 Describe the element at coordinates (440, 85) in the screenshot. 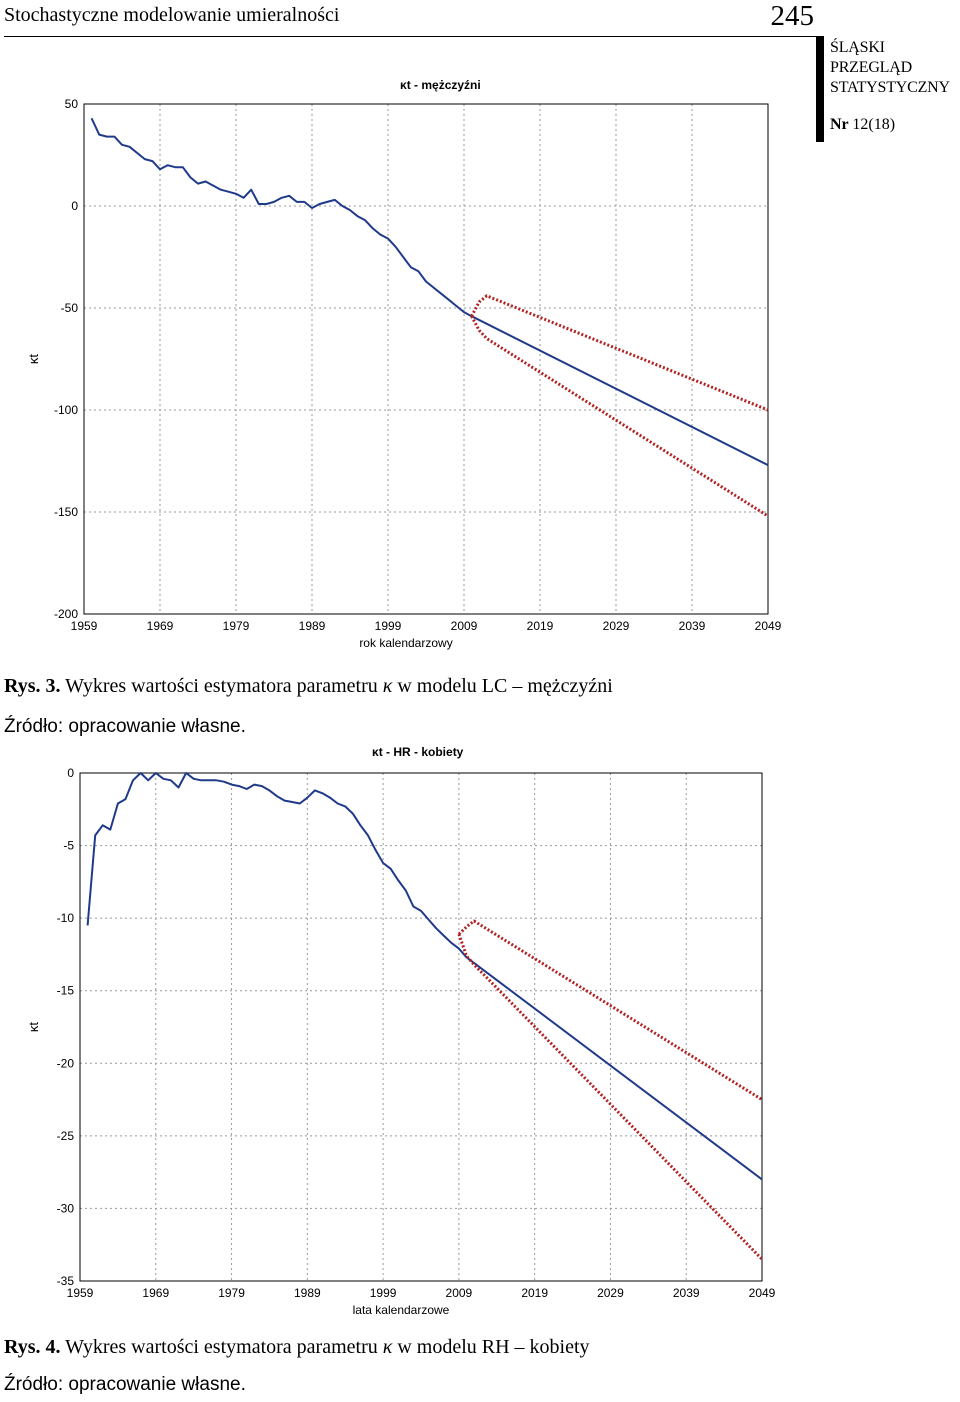

I see `chart-title: κt - mężczyźni` at that location.